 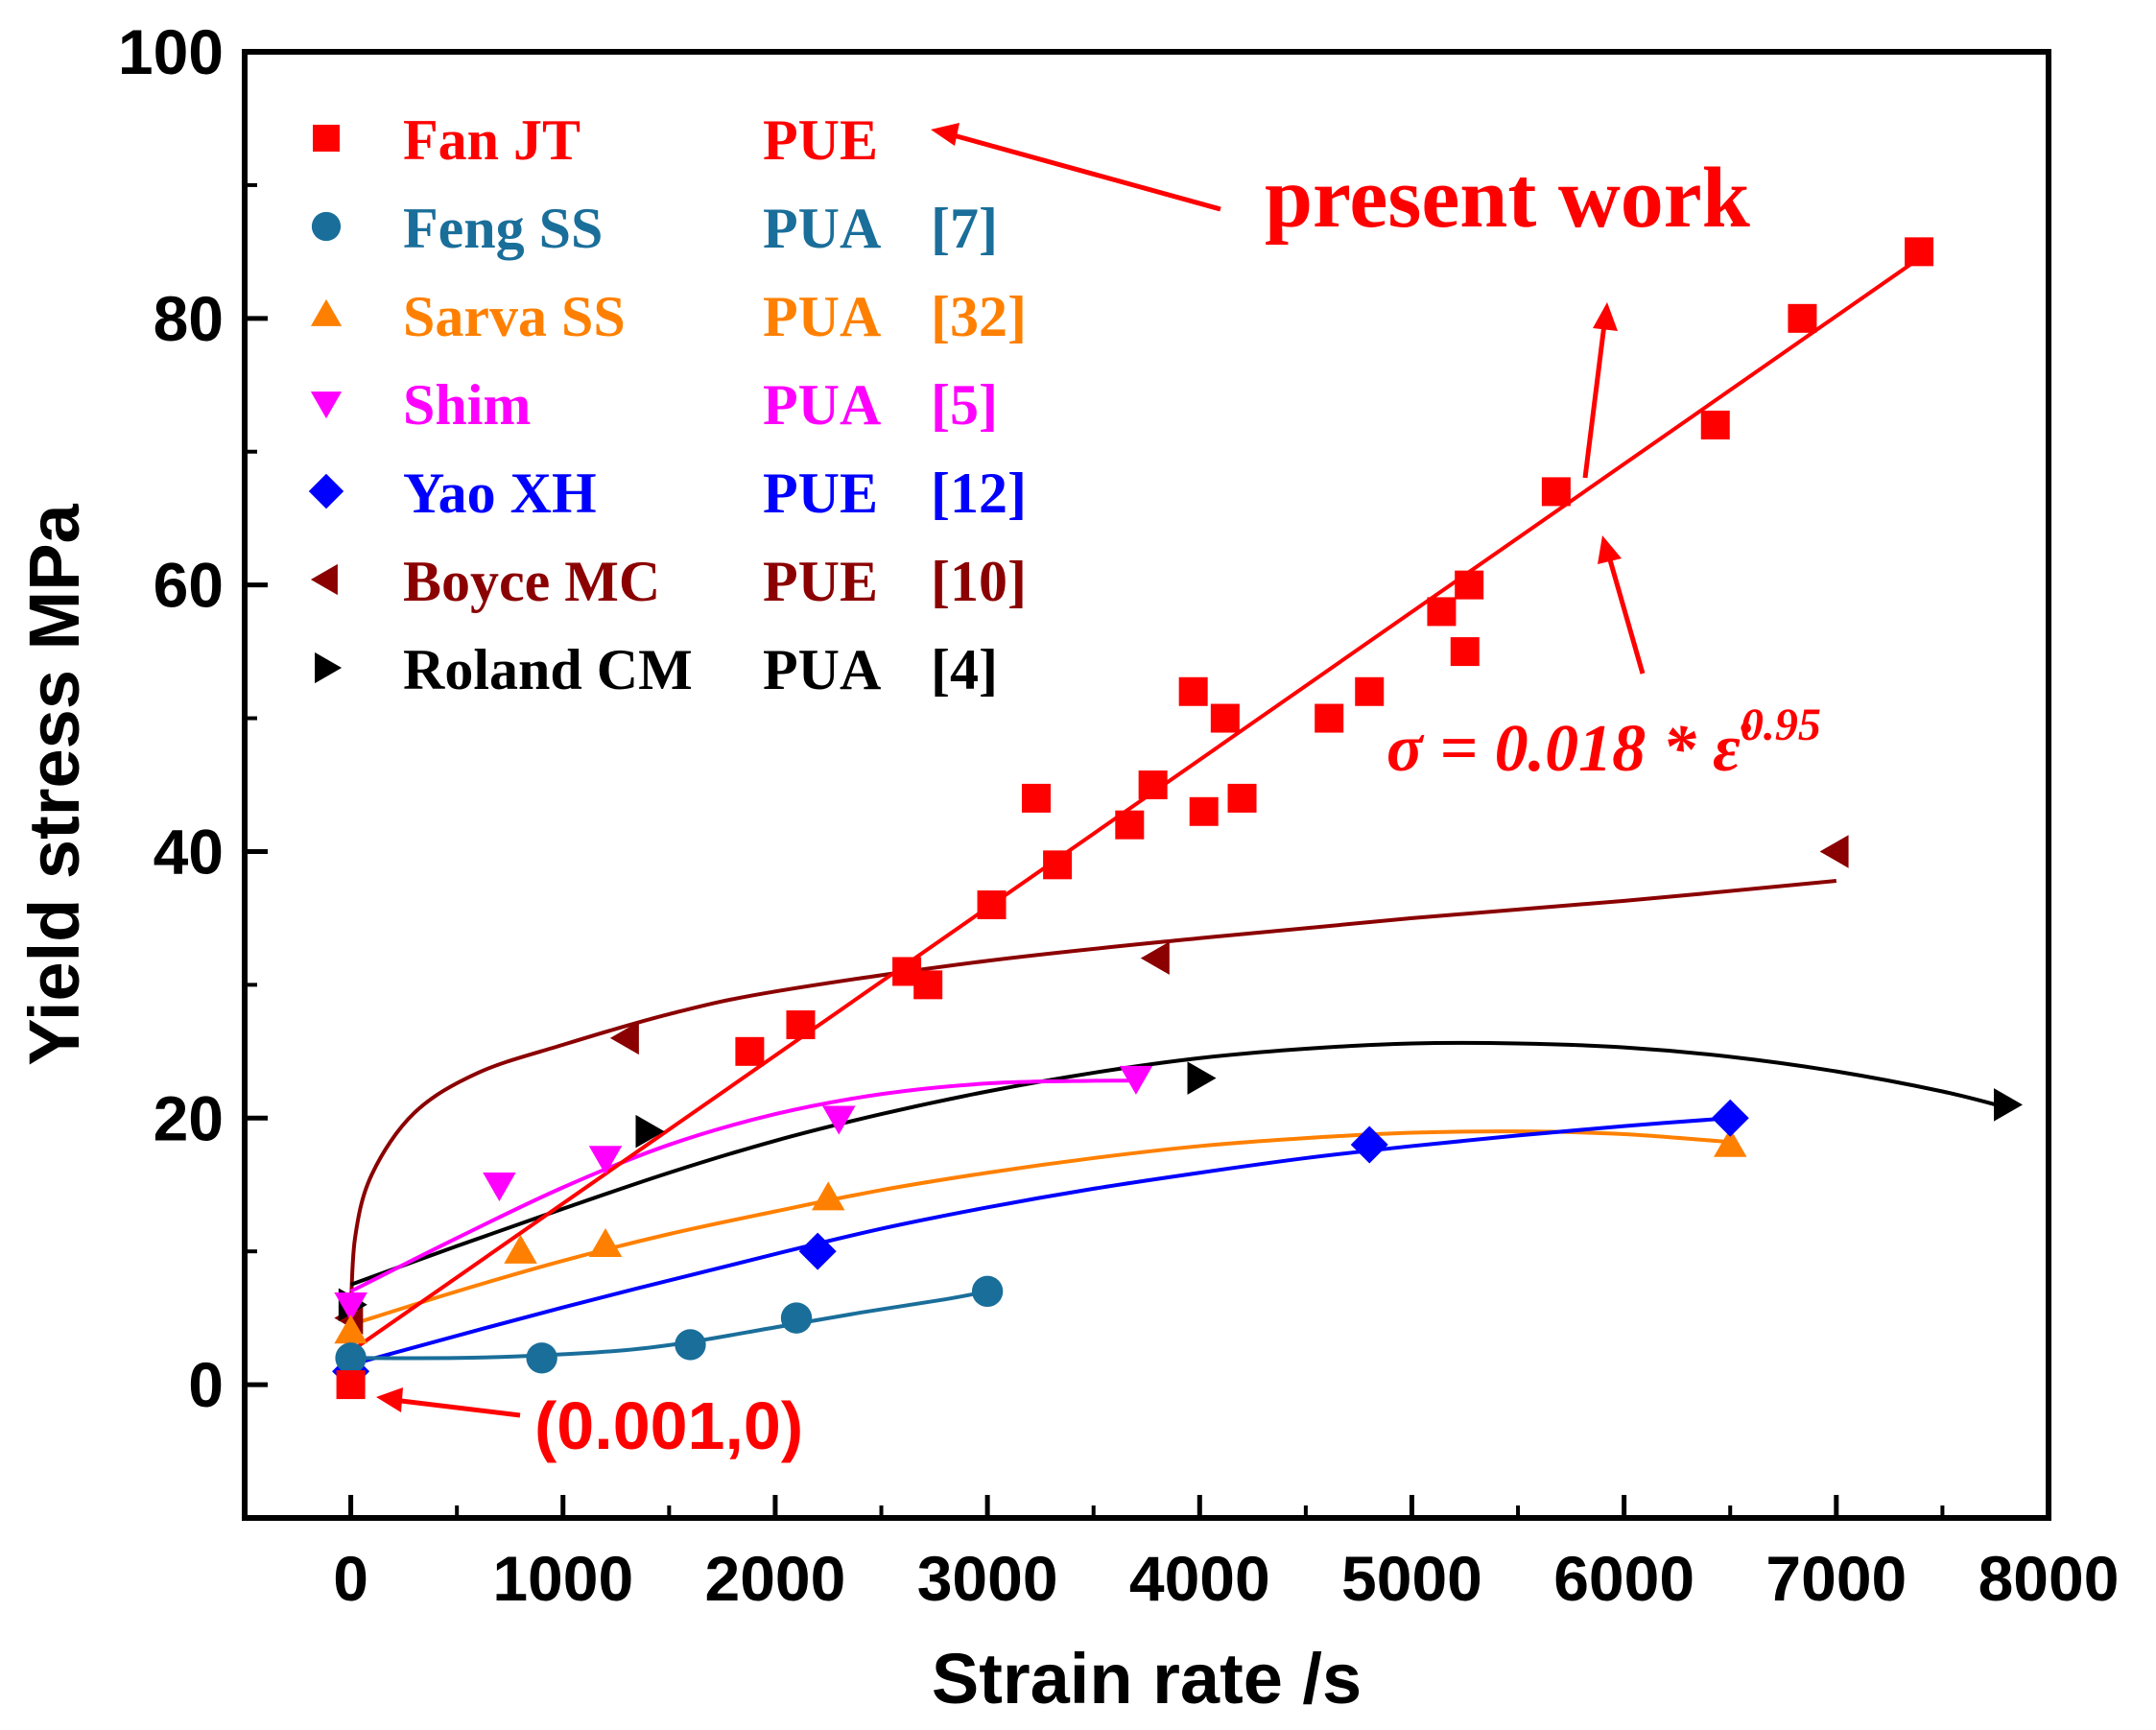 I want to click on fit-line-arrow-up, so click(x=1600, y=390).